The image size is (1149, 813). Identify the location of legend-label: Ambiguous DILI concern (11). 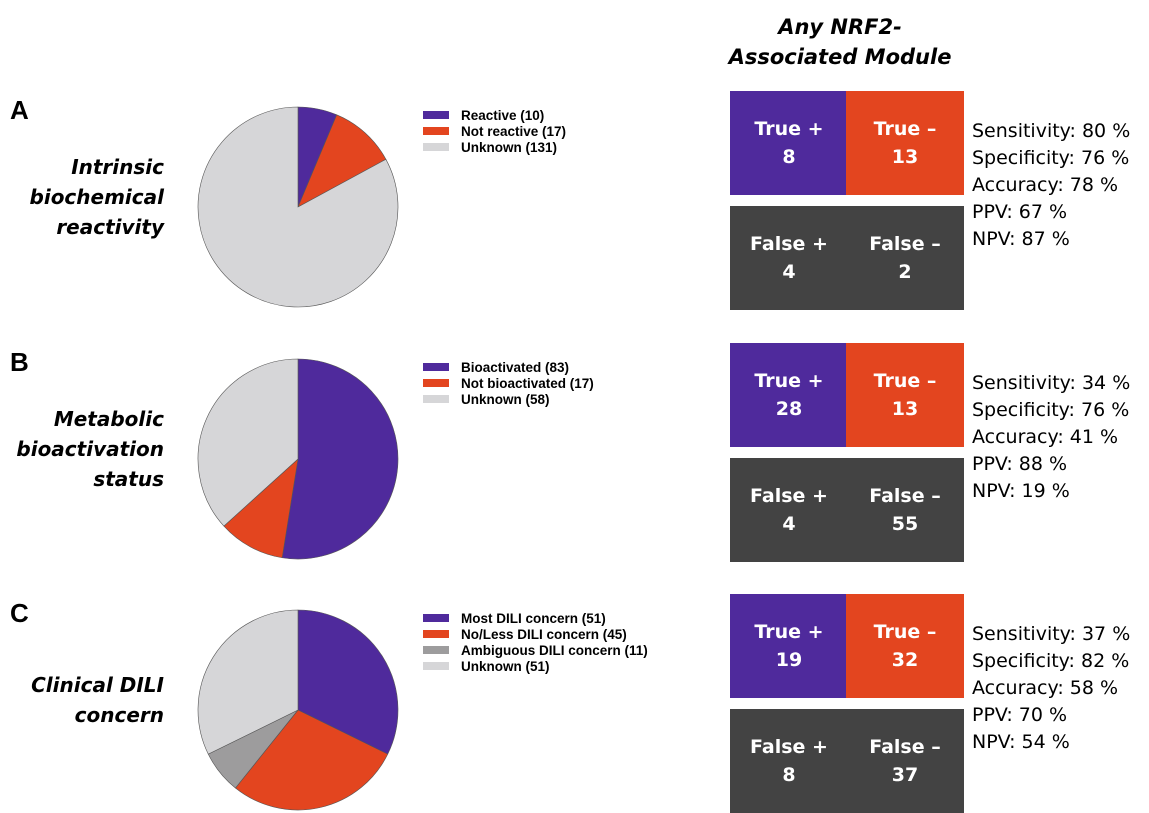
(554, 650).